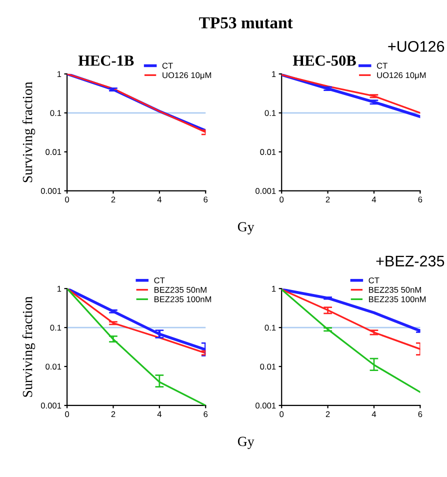 The height and width of the screenshot is (477, 447). Describe the element at coordinates (324, 60) in the screenshot. I see `chart-title: HEC-50B` at that location.